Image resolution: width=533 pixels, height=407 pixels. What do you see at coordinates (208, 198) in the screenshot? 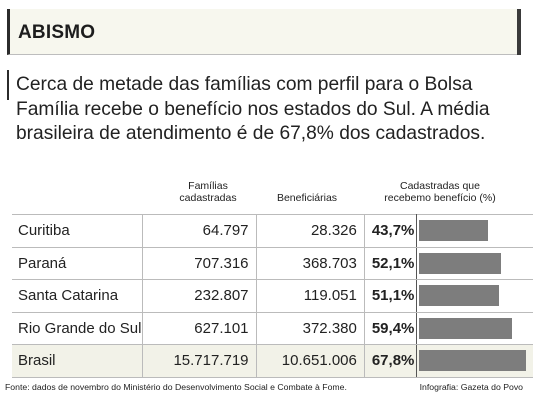
I see `col-header-familias-line2: cadastradas` at bounding box center [208, 198].